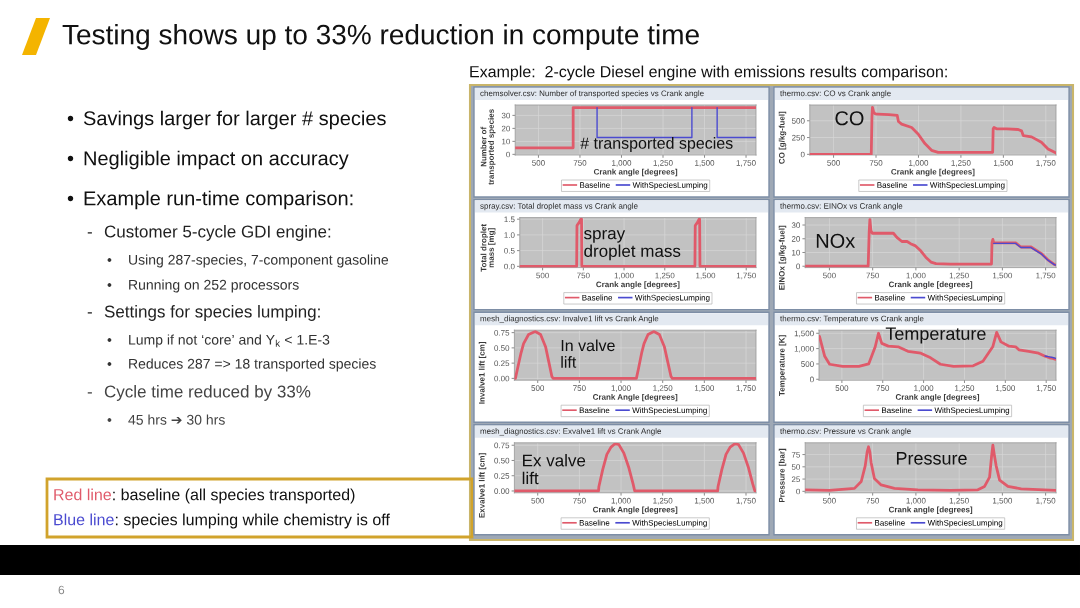  Describe the element at coordinates (488, 147) in the screenshot. I see `y-axis-title: Number of transported species` at that location.